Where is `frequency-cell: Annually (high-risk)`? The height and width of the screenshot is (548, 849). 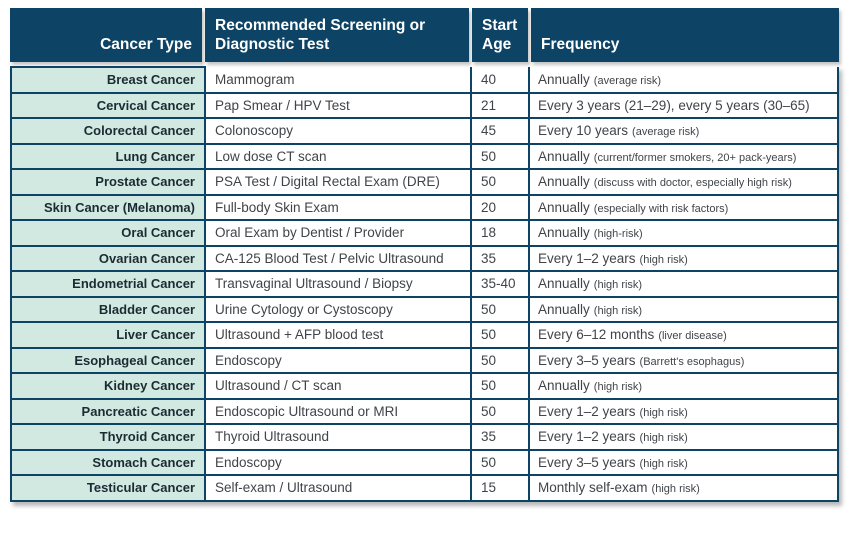
frequency-cell: Annually (high-risk) is located at coordinates (683, 233).